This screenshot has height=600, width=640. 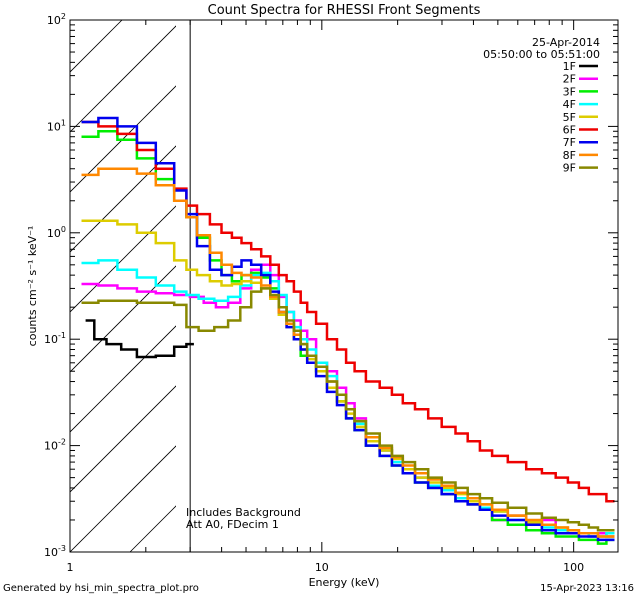 What do you see at coordinates (322, 567) in the screenshot?
I see `x-tick-label: 10` at bounding box center [322, 567].